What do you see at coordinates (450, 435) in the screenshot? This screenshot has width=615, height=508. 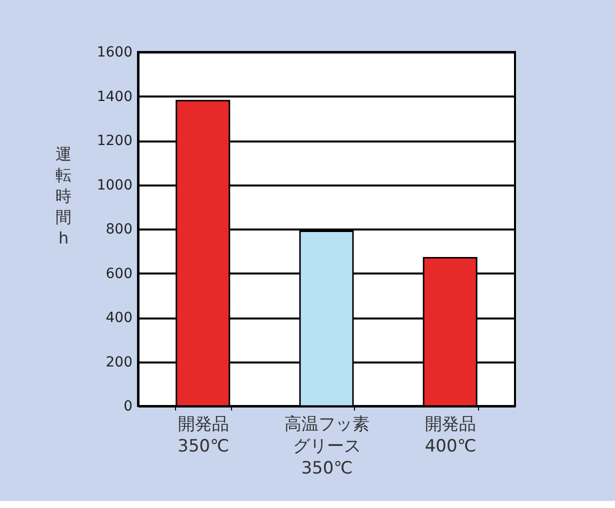 I see `x-tick-label: 開発品 400℃` at bounding box center [450, 435].